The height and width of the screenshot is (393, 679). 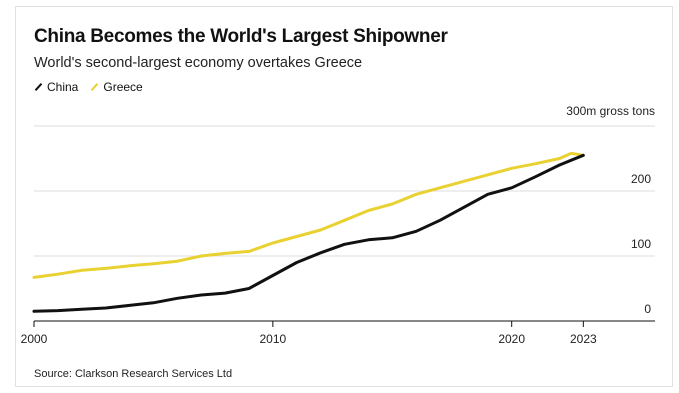 What do you see at coordinates (63, 87) in the screenshot?
I see `legend-label-china: China` at bounding box center [63, 87].